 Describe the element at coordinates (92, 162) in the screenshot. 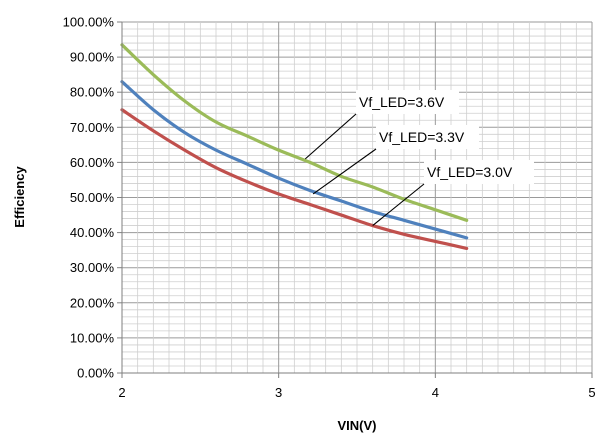

I see `y-tick-label: 60.00%` at that location.